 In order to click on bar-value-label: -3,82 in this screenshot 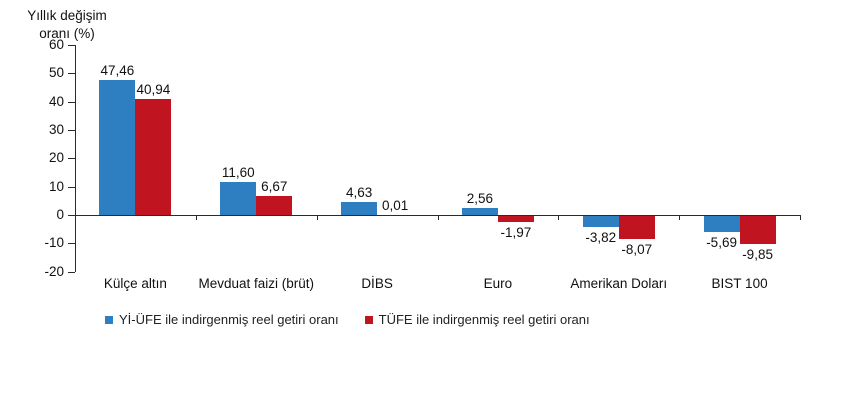, I will do `click(601, 237)`.